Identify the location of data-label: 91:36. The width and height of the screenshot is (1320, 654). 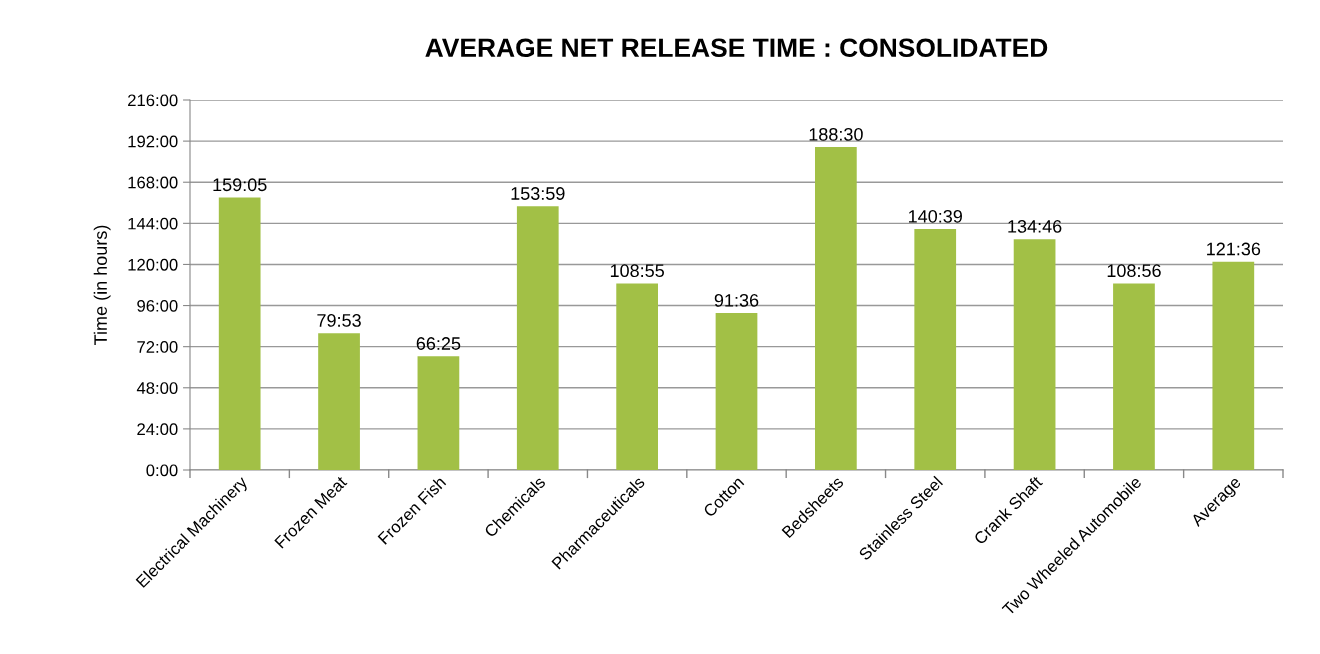
(736, 300).